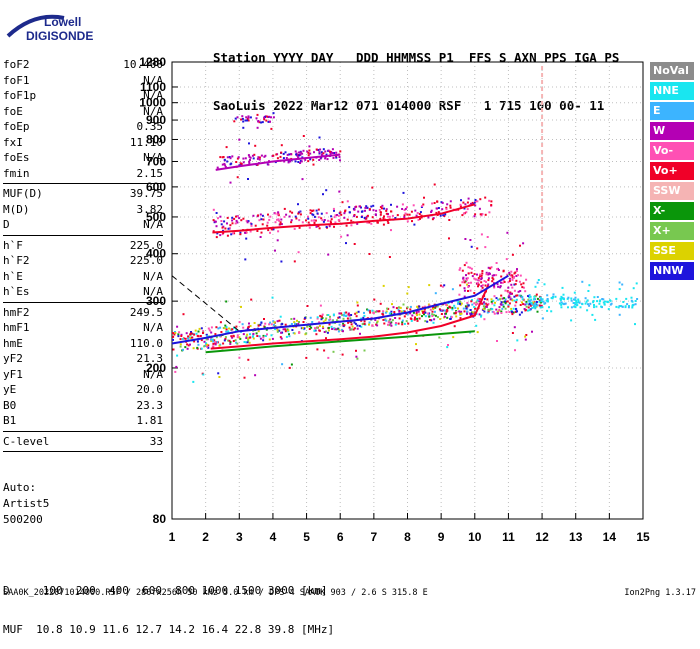 This screenshot has height=649, width=700. Describe the element at coordinates (16, 260) in the screenshot. I see `param-name: h`F2` at that location.